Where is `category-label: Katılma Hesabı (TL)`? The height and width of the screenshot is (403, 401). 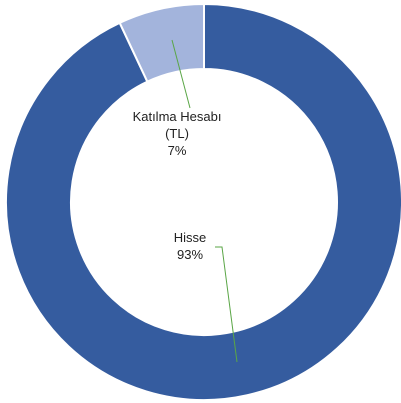 category-label: Katılma Hesabı (TL) is located at coordinates (177, 125).